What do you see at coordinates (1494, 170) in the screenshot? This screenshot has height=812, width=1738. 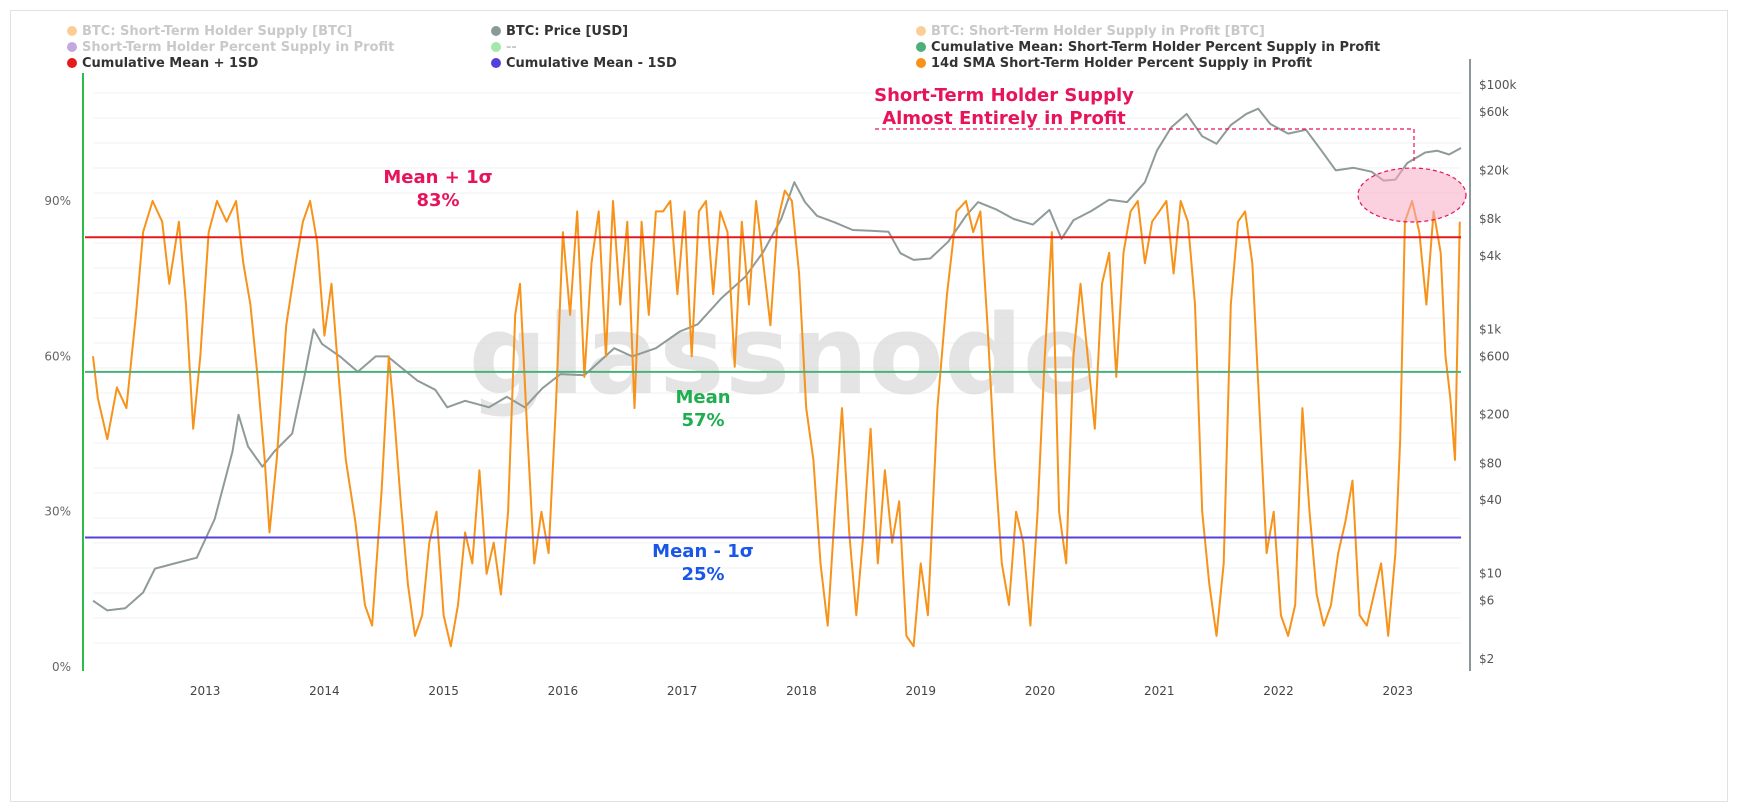 I see `right-axis-tick-label: $20k` at bounding box center [1494, 170].